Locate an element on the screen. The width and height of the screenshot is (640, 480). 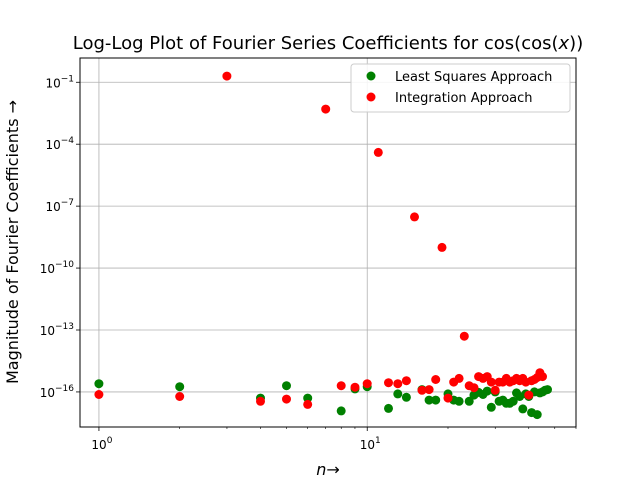
x-tick-label: 10¹ is located at coordinates (370, 444).